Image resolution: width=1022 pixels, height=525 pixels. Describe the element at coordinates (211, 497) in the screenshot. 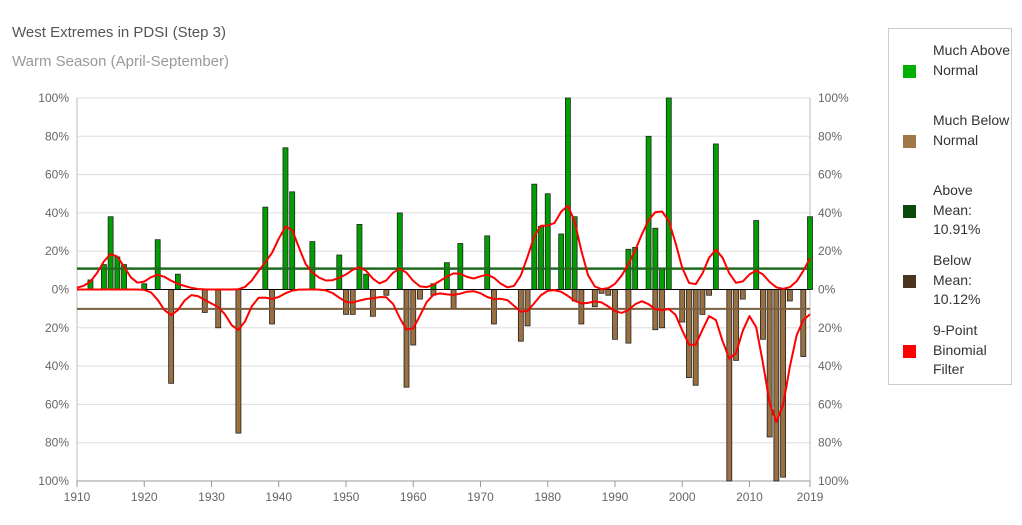

I see `x-tick-label: 1930` at that location.